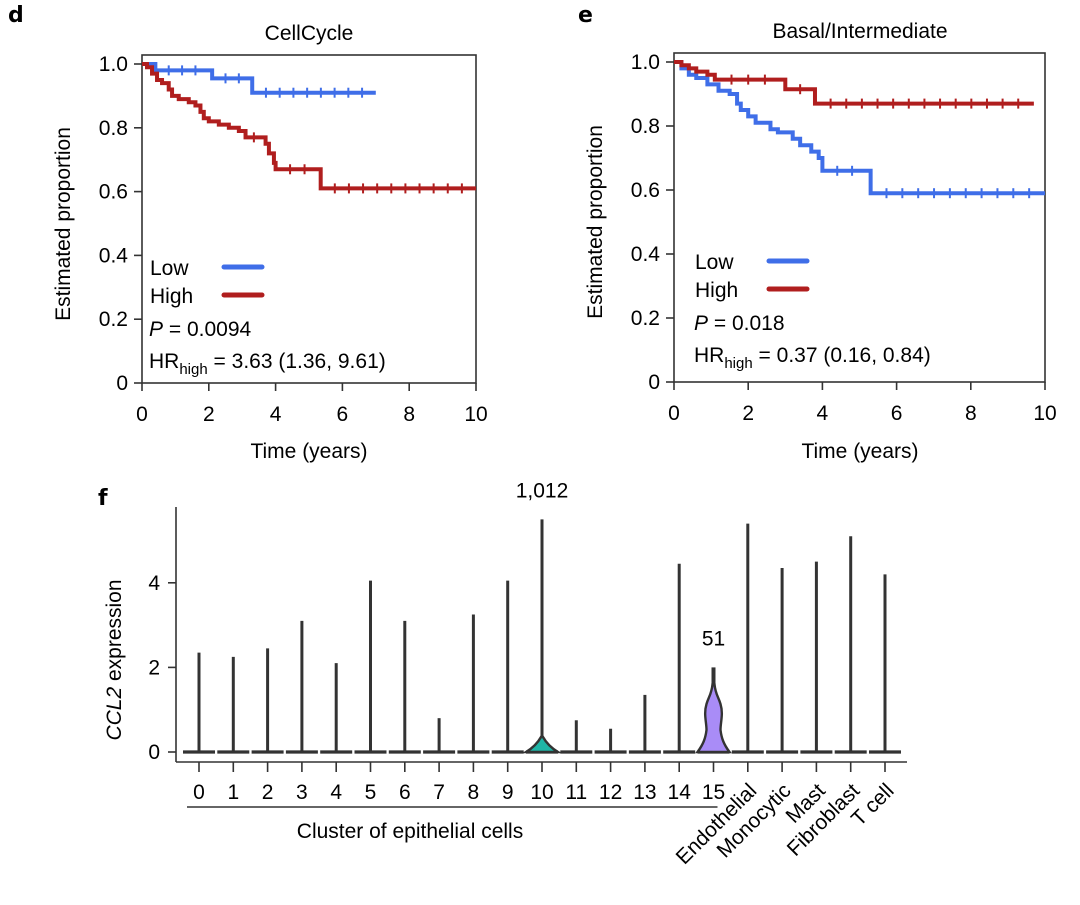 Image resolution: width=1080 pixels, height=905 pixels. Describe the element at coordinates (114, 632) in the screenshot. I see `y-axis-label-rest: expression` at that location.